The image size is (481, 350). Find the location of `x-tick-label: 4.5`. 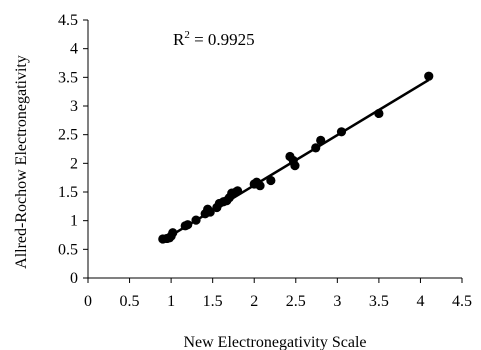

x-tick-label: 4.5 is located at coordinates (462, 301).